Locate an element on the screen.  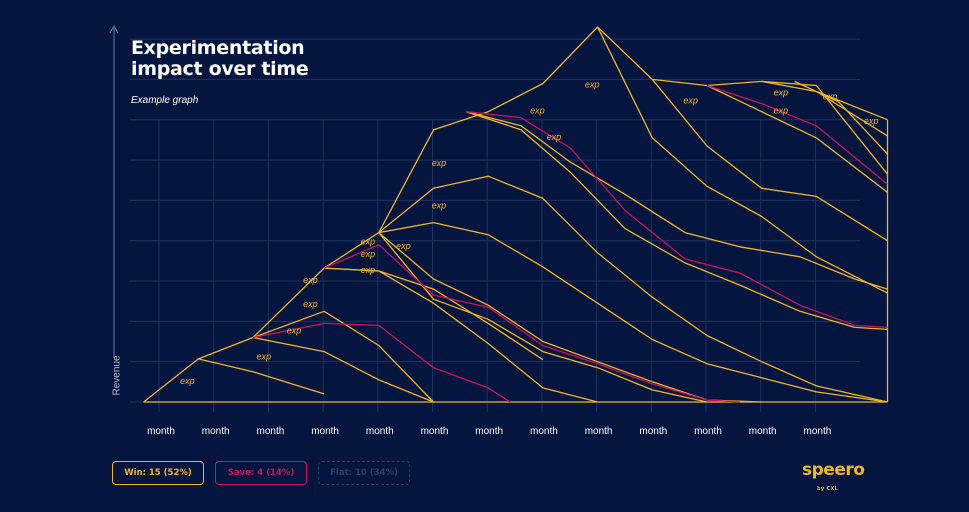
chart-title-line-2: impact over time is located at coordinates (220, 69).